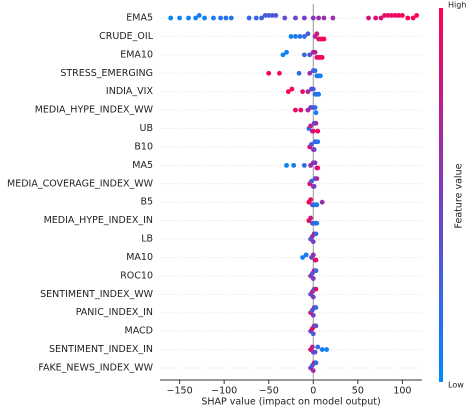  Describe the element at coordinates (224, 391) in the screenshot. I see `x-tick-label: −100` at that location.